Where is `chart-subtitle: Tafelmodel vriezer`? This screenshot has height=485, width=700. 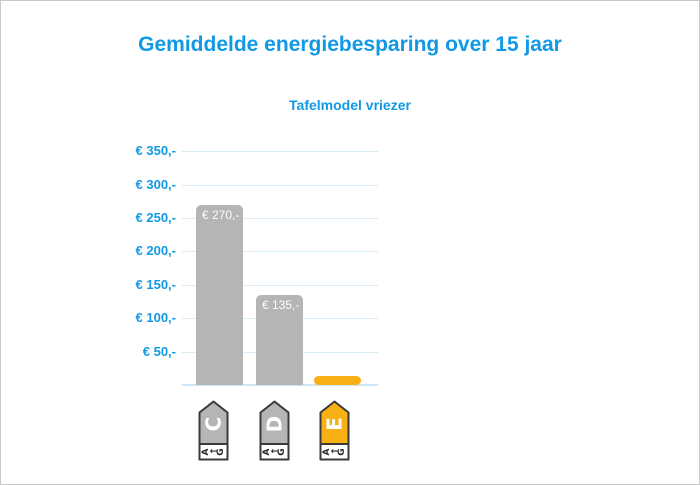
chart-subtitle: Tafelmodel vriezer is located at coordinates (350, 105).